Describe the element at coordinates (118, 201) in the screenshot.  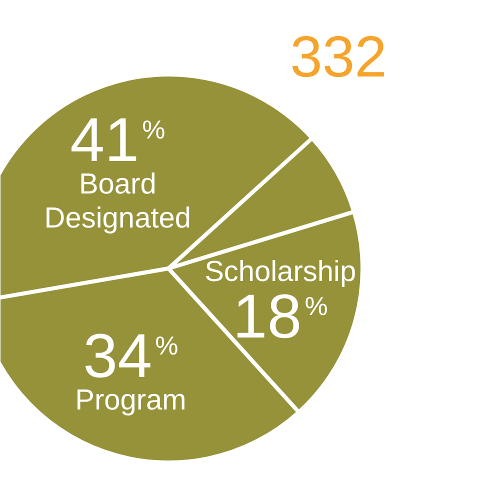
I see `slice-label: Board Designated` at that location.